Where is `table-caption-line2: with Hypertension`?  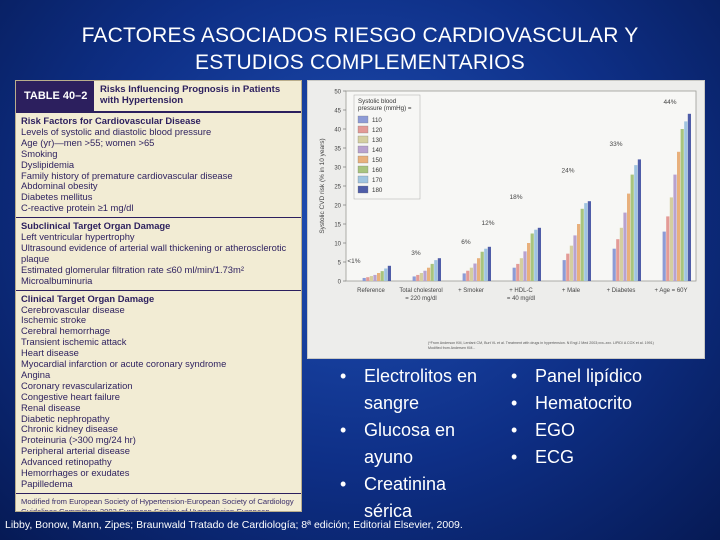 table-caption-line2: with Hypertension is located at coordinates (142, 100).